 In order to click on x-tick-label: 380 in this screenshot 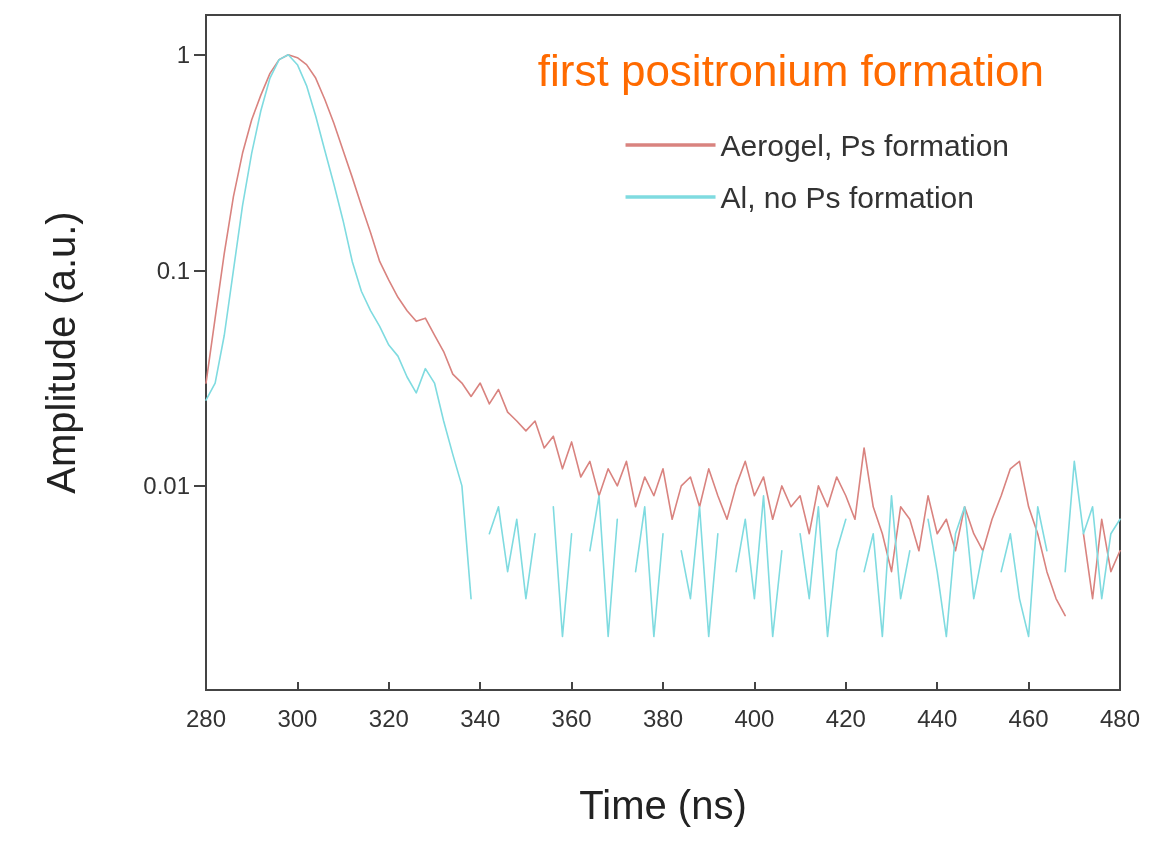, I will do `click(663, 718)`.